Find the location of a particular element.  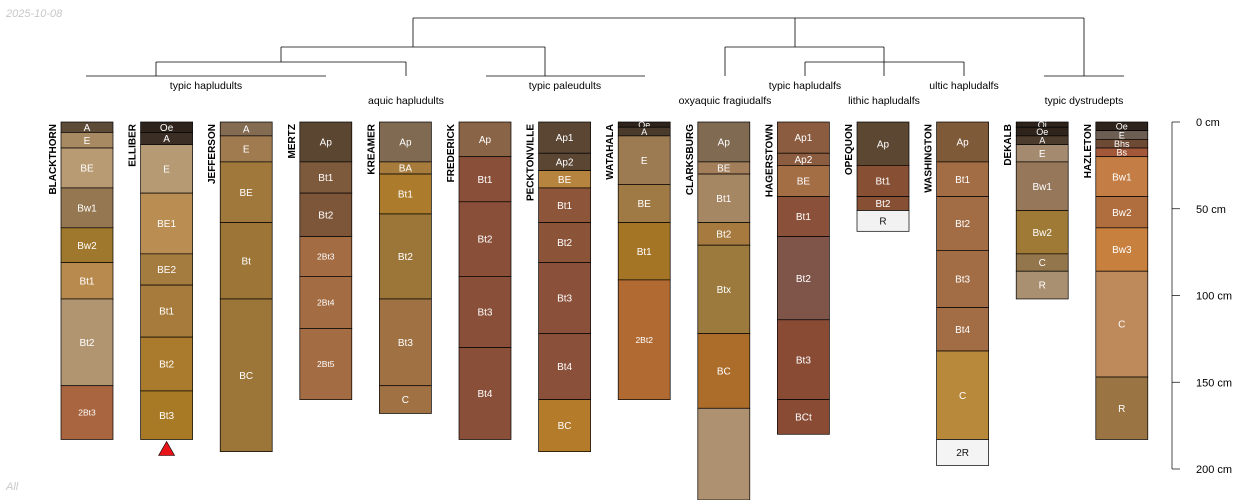

horizon: 2Bt3 is located at coordinates (326, 256).